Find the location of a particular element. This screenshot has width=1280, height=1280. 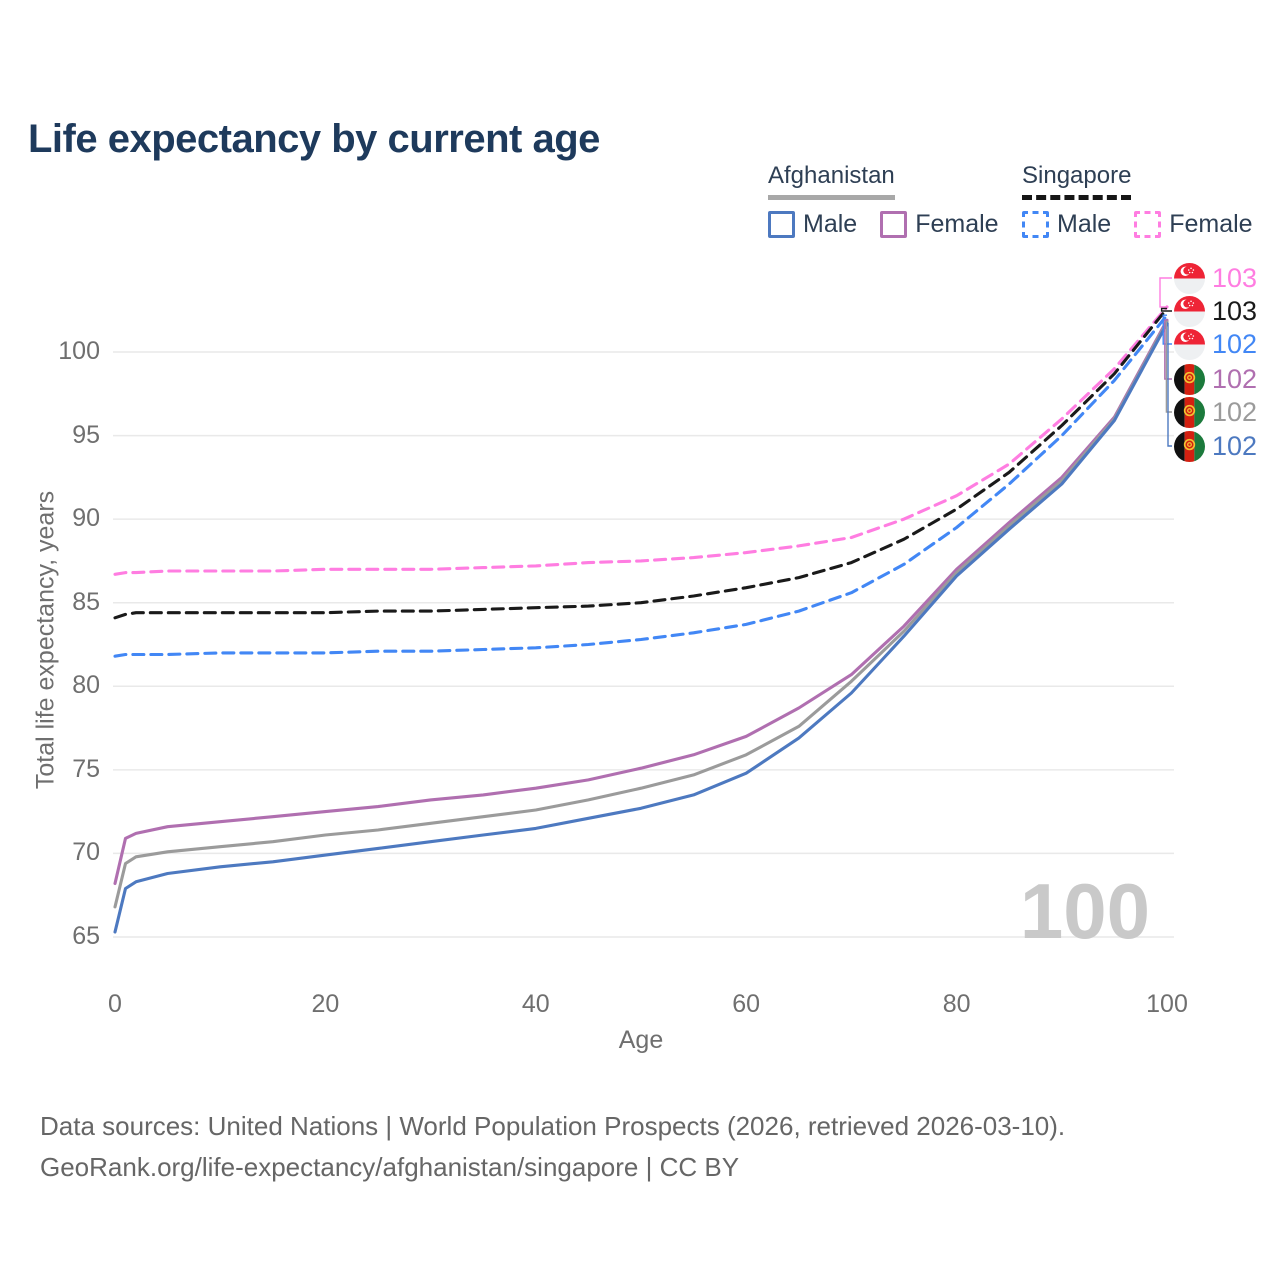

afghanistan-female-checkbox is located at coordinates (894, 224).